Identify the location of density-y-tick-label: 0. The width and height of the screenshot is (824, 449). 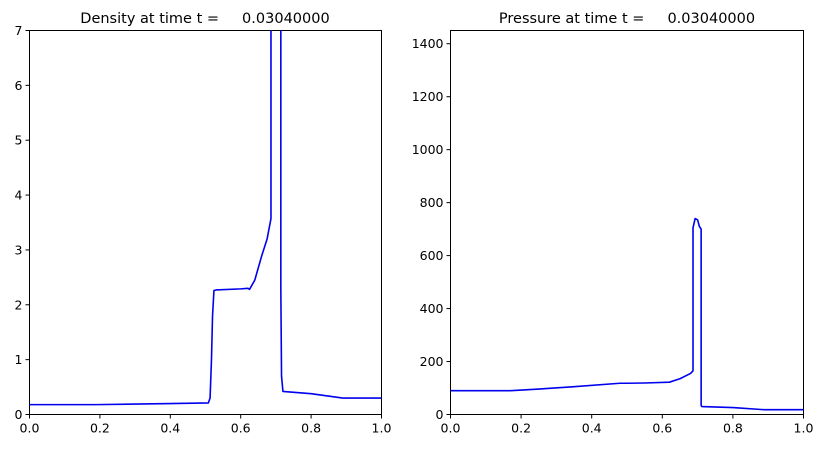
(19, 414).